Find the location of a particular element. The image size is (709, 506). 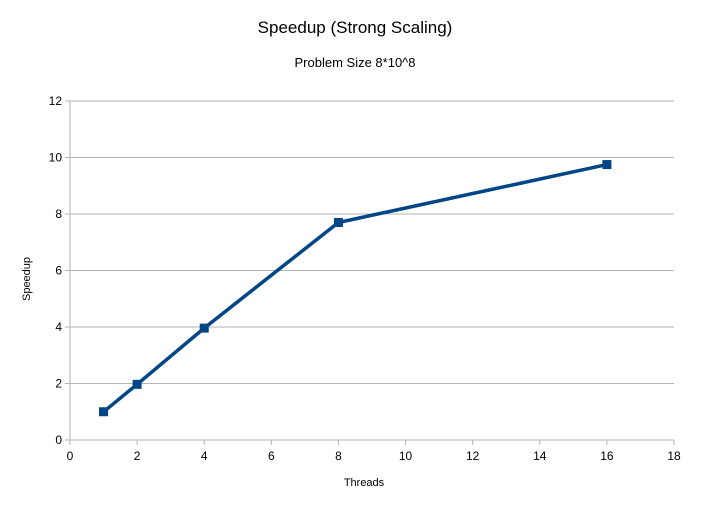

x-tick-label-2: 2 is located at coordinates (137, 456).